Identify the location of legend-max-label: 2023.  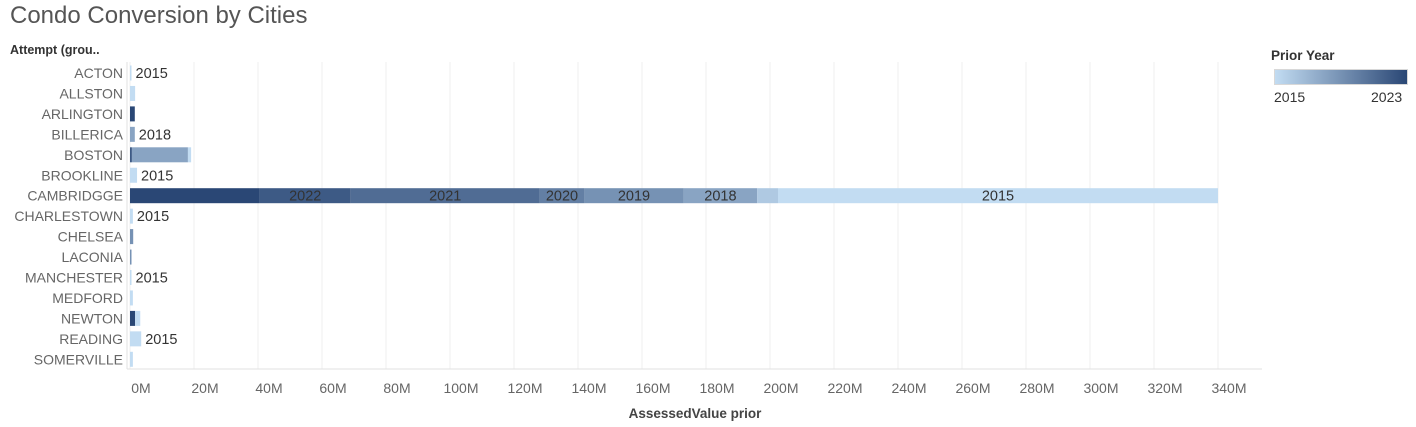
(1387, 97).